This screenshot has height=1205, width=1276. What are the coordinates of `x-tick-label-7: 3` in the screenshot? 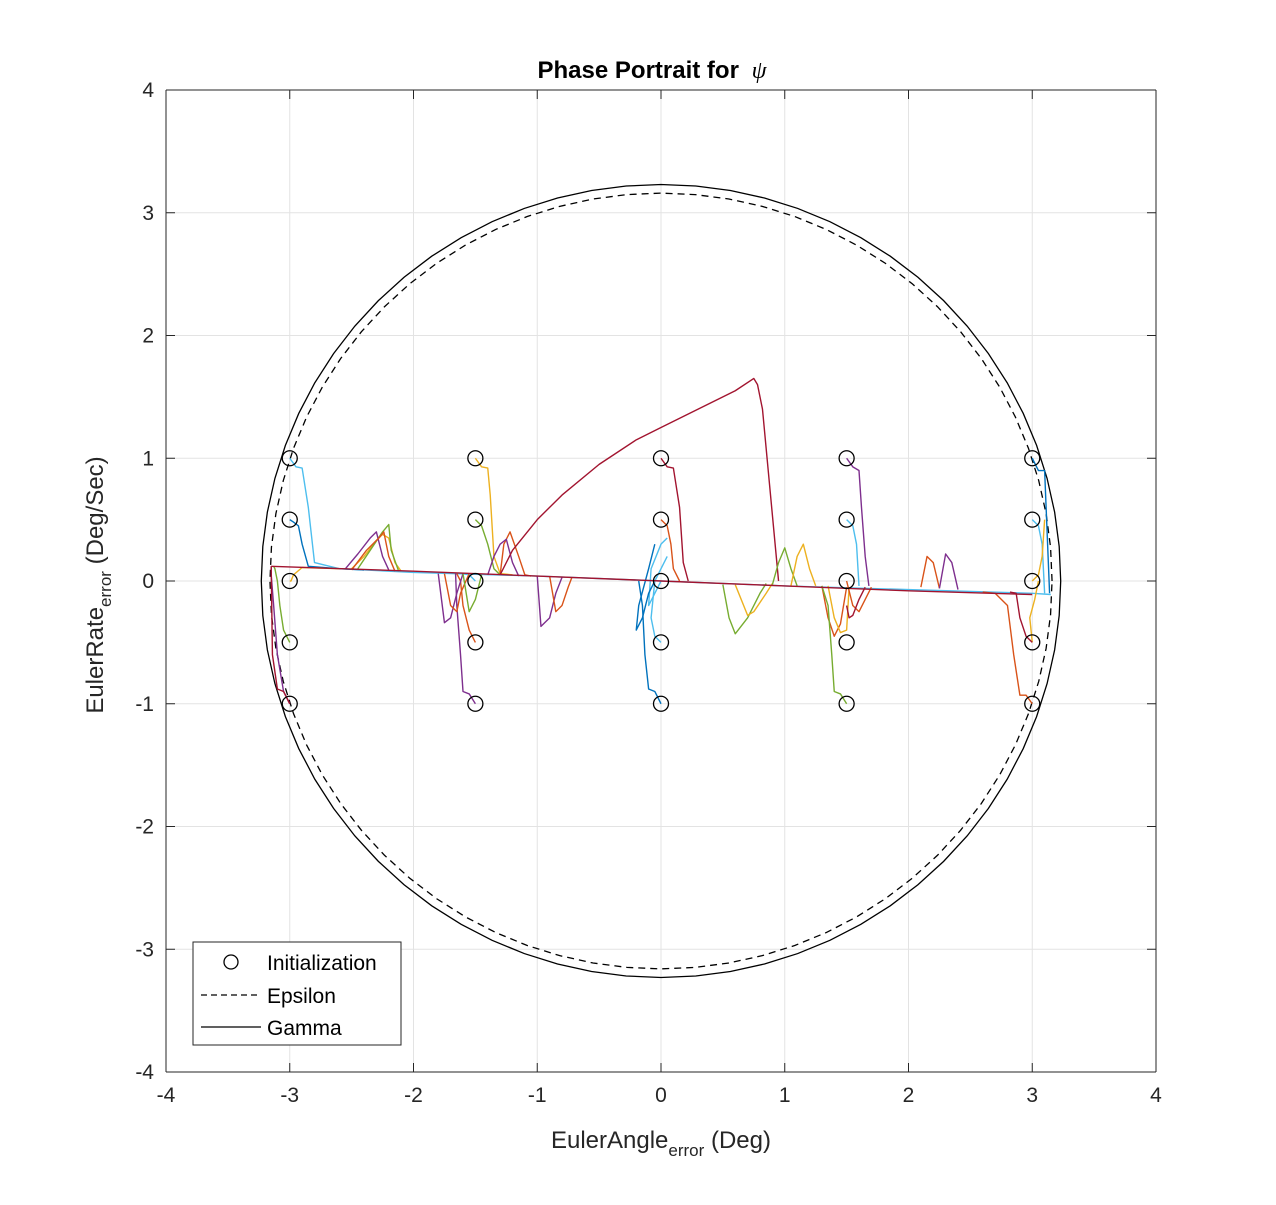 It's located at (1032, 1095).